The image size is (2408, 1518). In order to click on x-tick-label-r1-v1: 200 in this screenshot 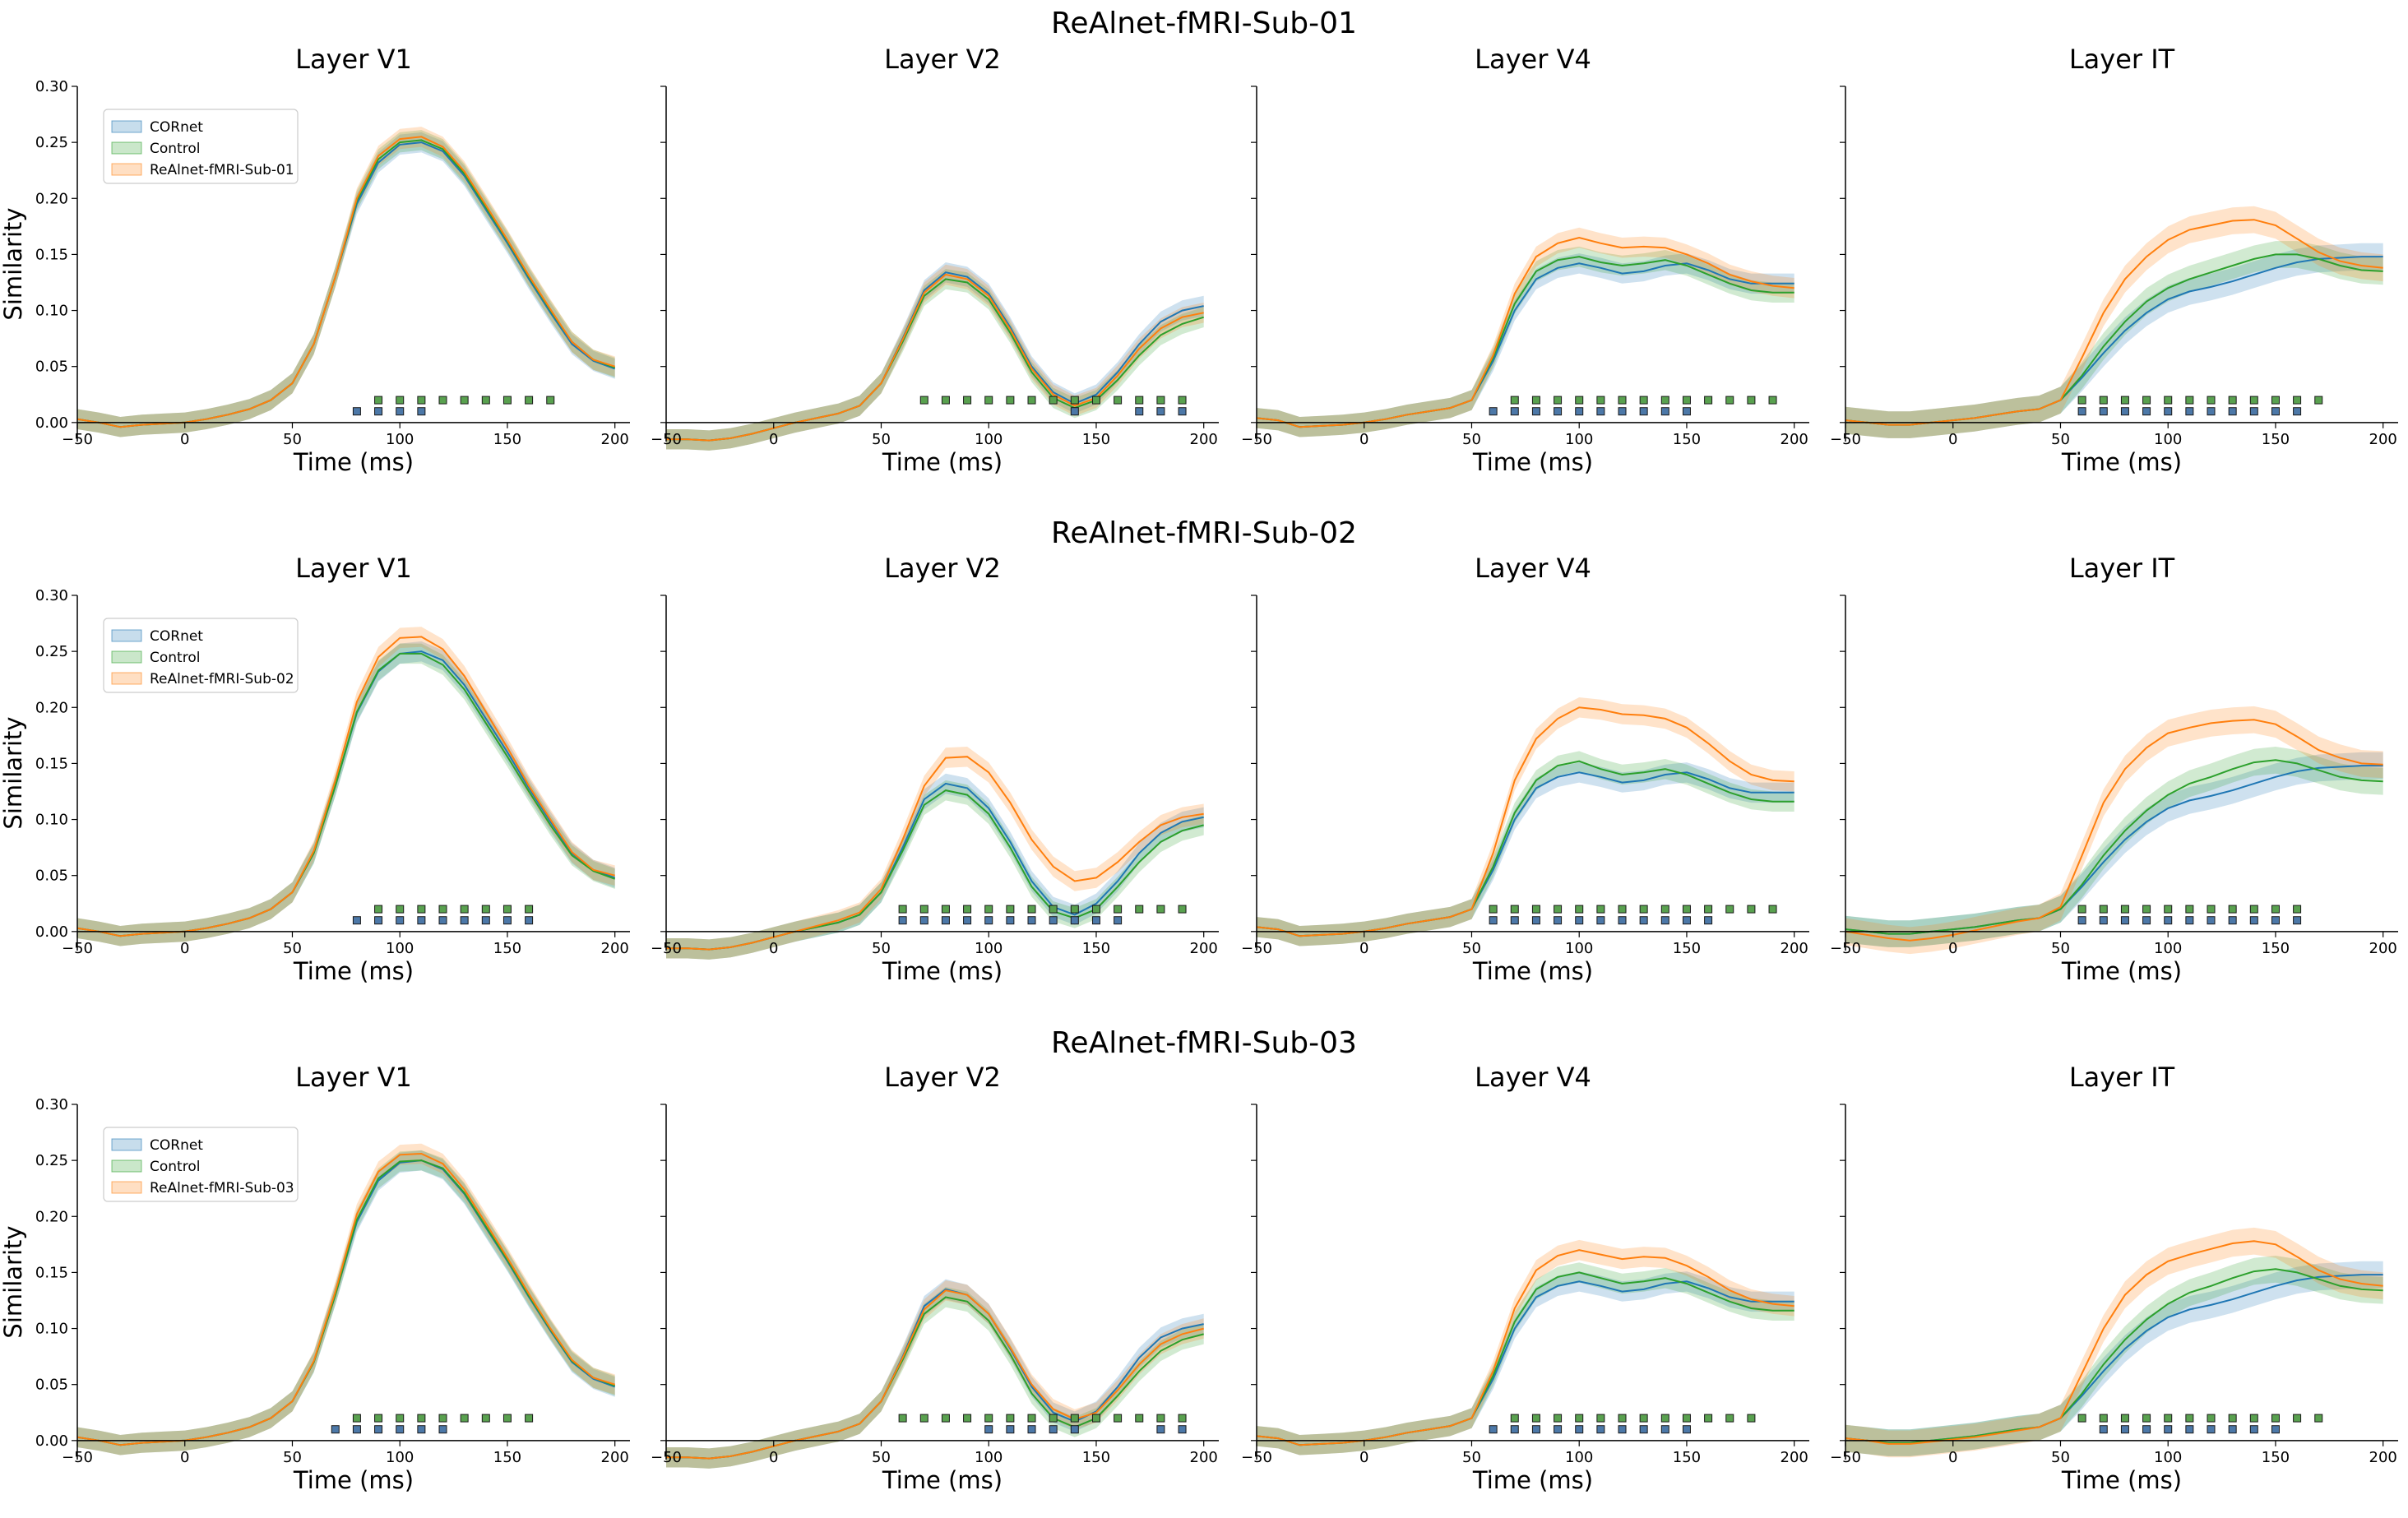, I will do `click(615, 439)`.